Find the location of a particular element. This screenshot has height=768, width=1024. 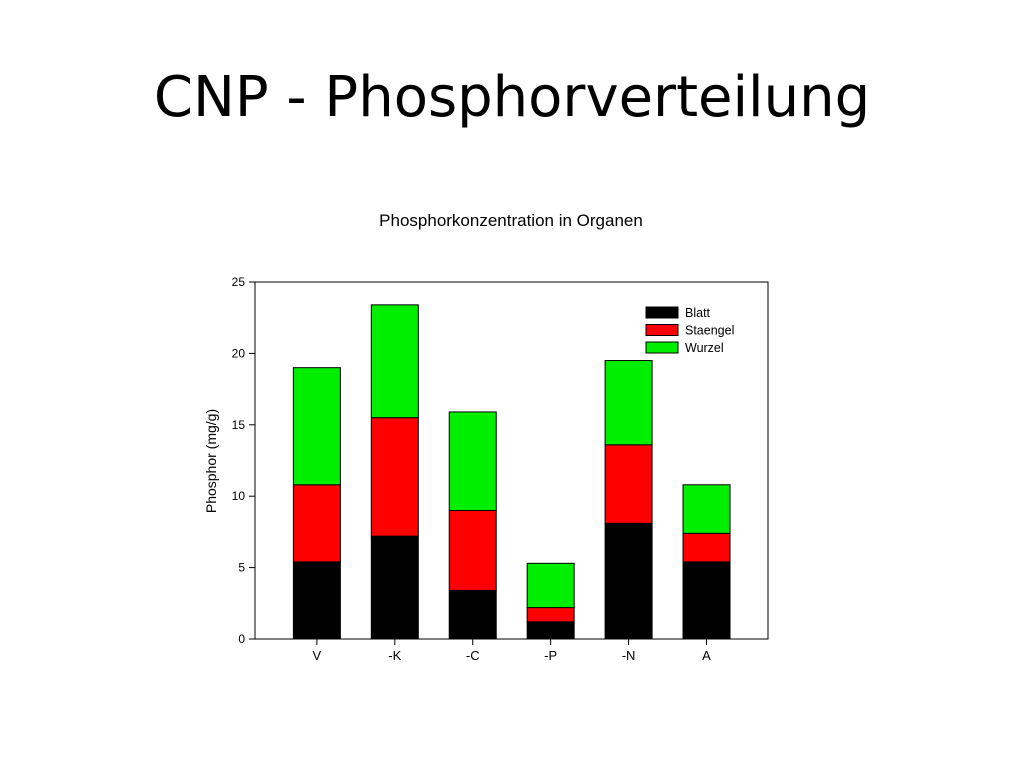

y-tick-label: 20 is located at coordinates (239, 353).